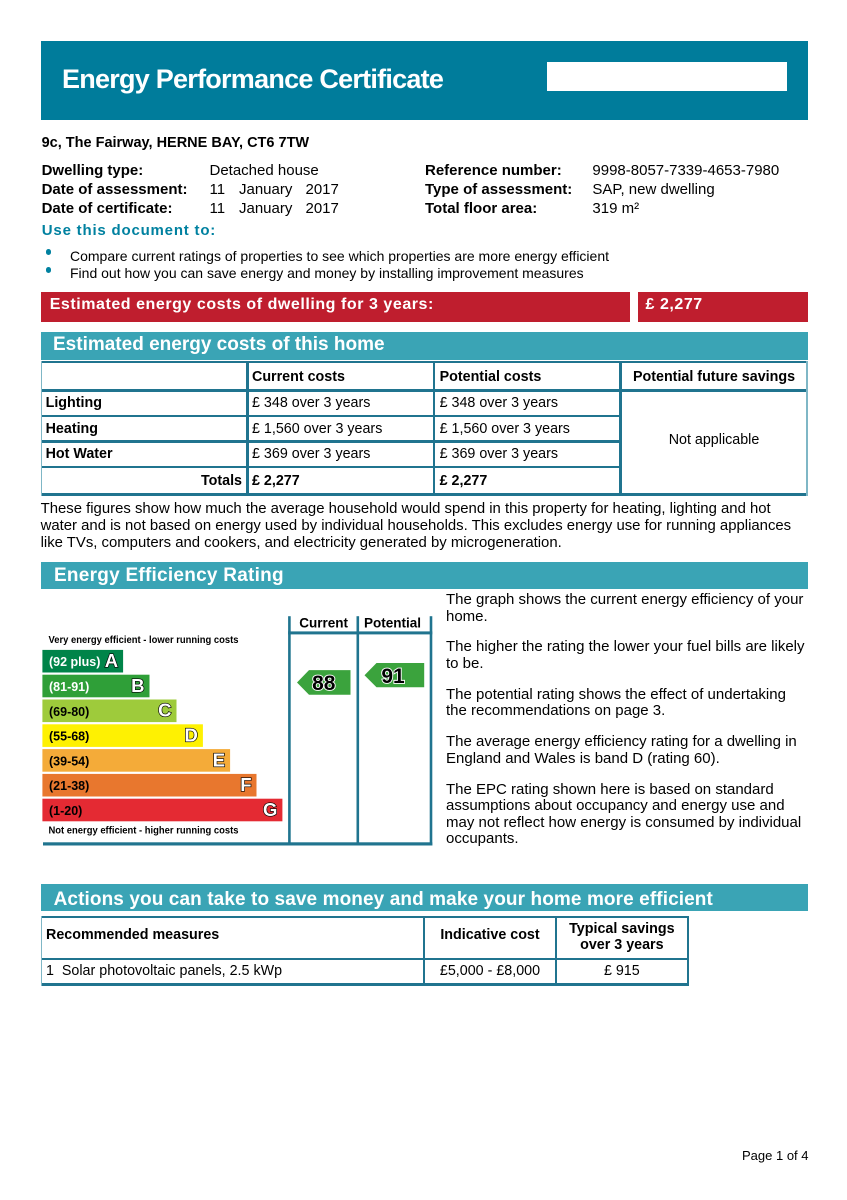 This screenshot has height=1200, width=847. Describe the element at coordinates (65, 811) in the screenshot. I see `svg-text: (1-20)` at that location.